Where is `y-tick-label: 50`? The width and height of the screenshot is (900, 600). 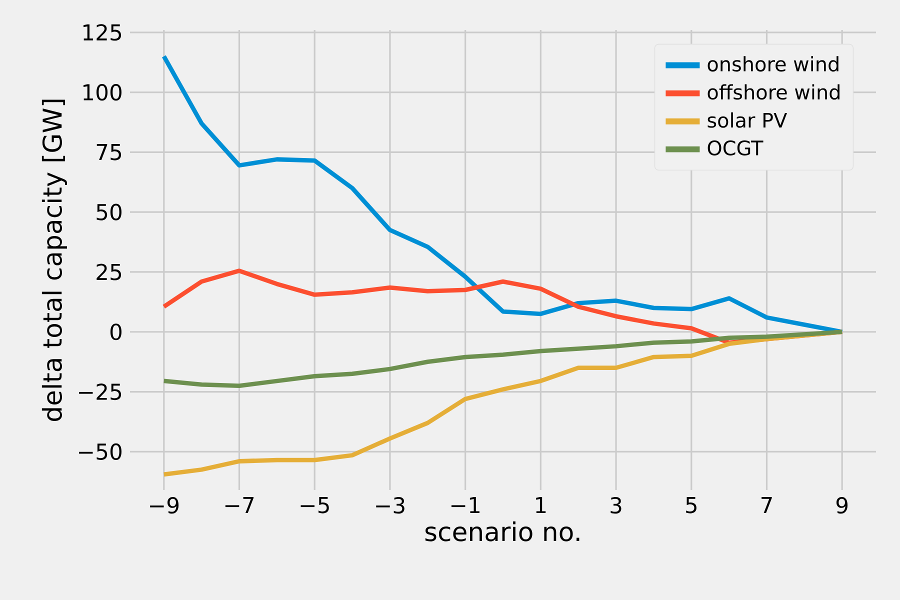 y-tick-label: 50 is located at coordinates (109, 212).